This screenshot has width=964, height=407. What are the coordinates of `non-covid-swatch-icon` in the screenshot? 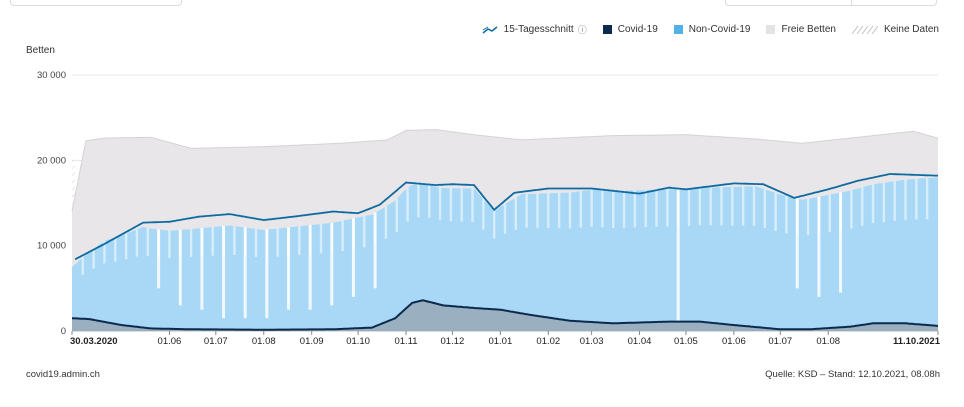 It's located at (678, 29).